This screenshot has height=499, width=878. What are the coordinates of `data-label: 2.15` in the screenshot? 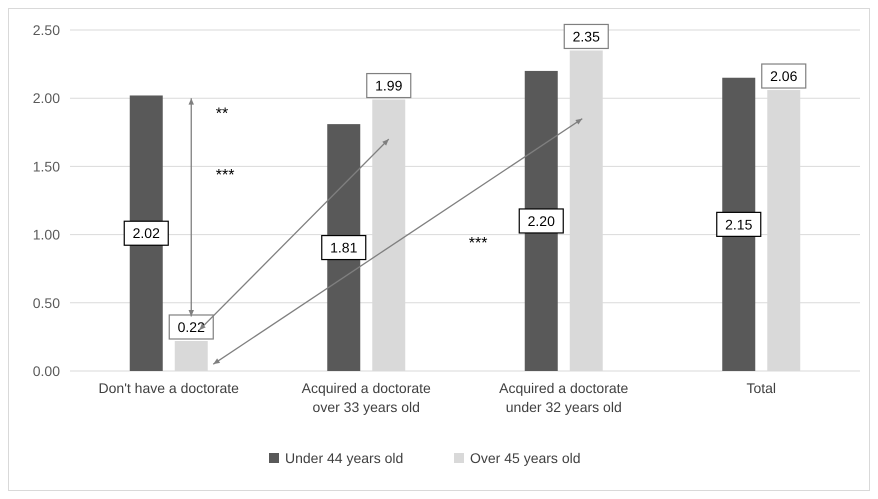 It's located at (739, 224).